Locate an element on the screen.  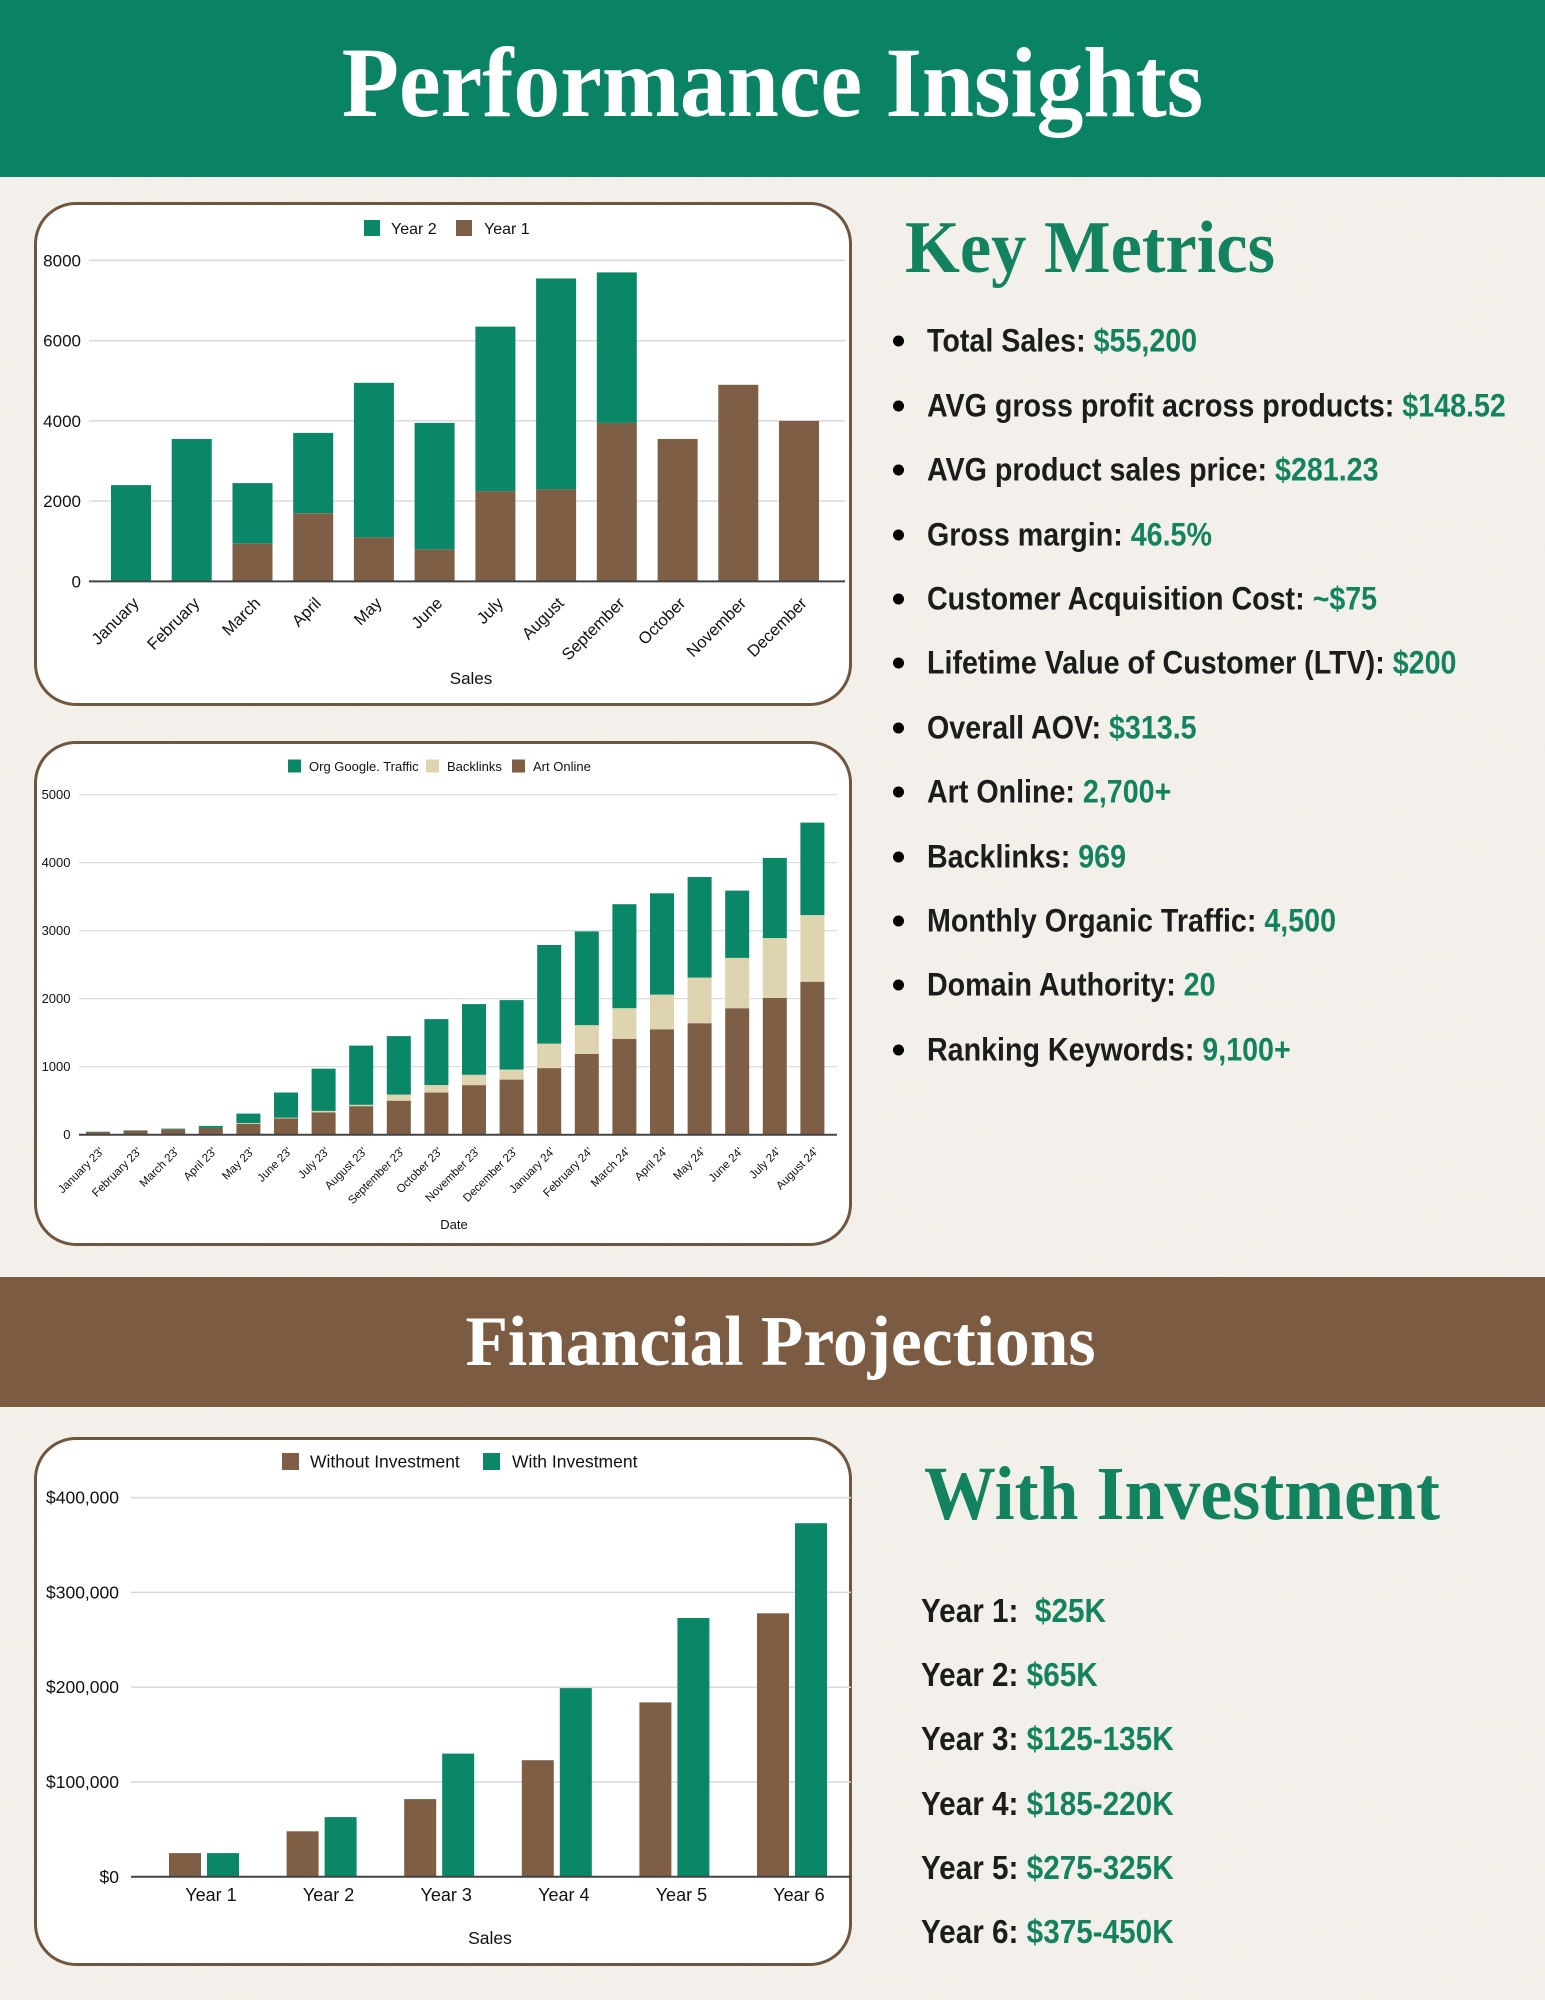
svg-text: $300,000 is located at coordinates (82, 1592).